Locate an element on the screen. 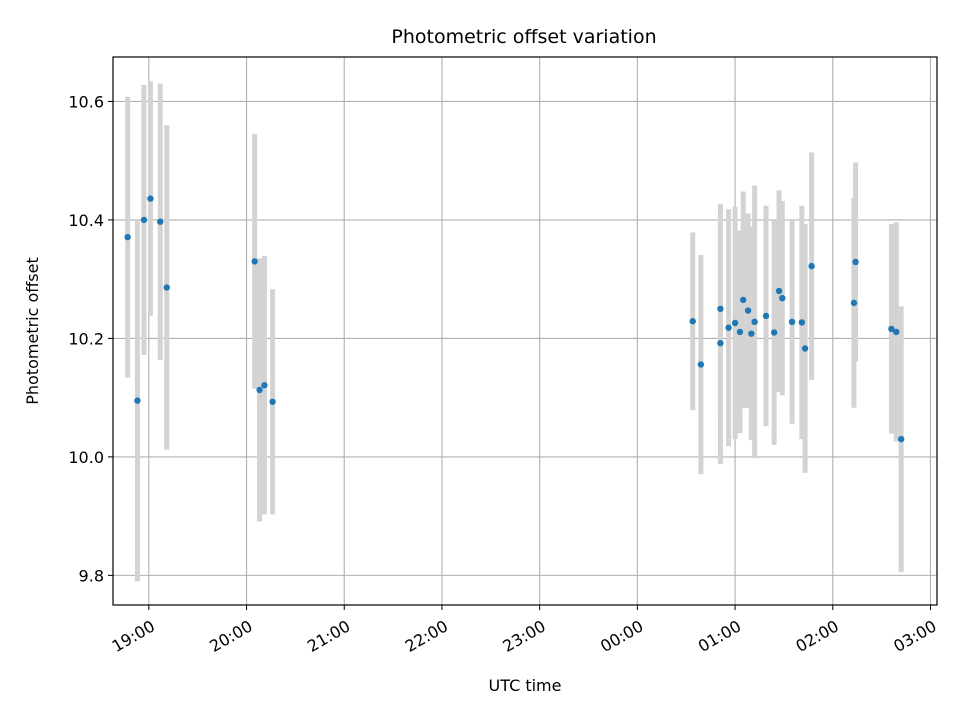 The height and width of the screenshot is (720, 960). y-tick-label: 10.2 is located at coordinates (86, 338).